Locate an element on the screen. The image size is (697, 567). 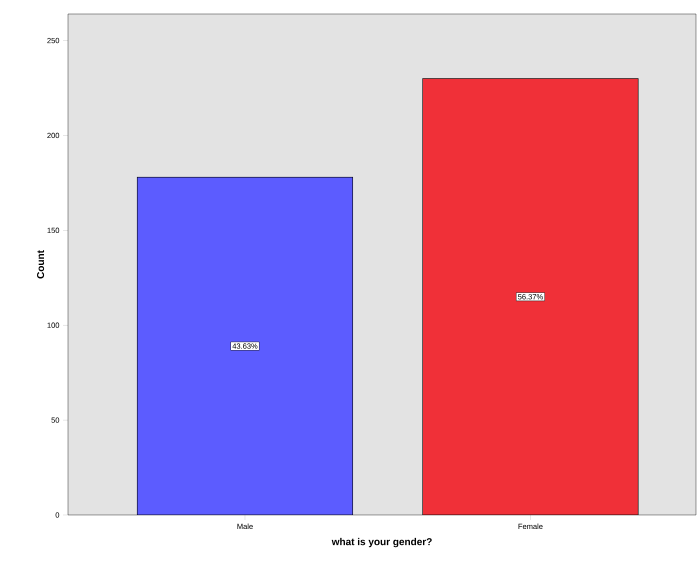
x-axis-title: what is your gender? is located at coordinates (382, 543).